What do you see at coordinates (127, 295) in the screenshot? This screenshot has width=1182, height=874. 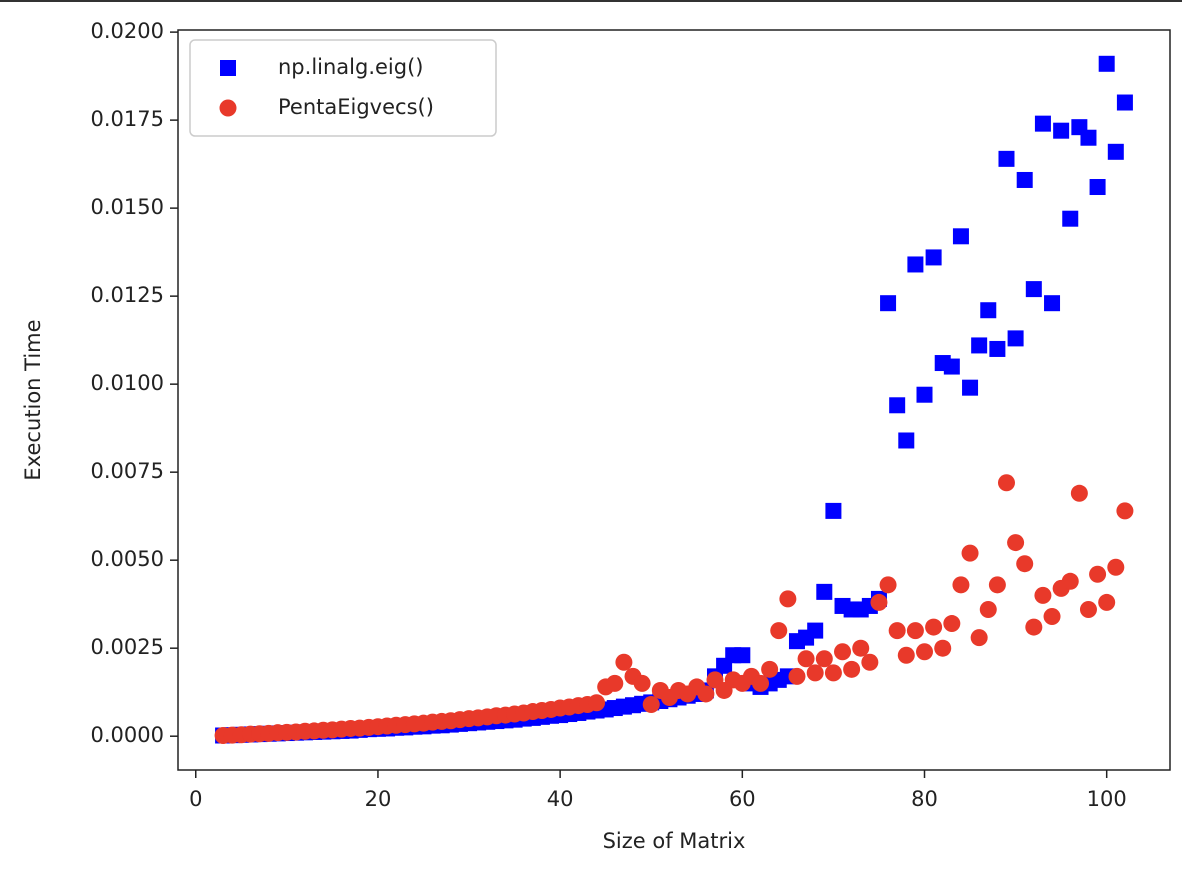 I see `y-tick-label: 0.0125` at bounding box center [127, 295].